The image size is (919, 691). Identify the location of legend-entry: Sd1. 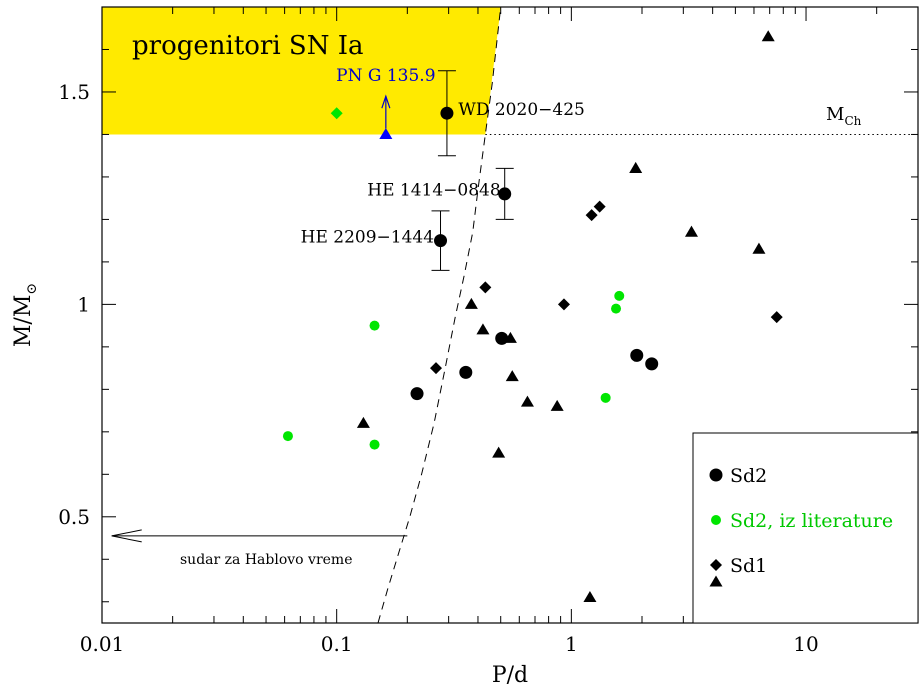
(748, 566).